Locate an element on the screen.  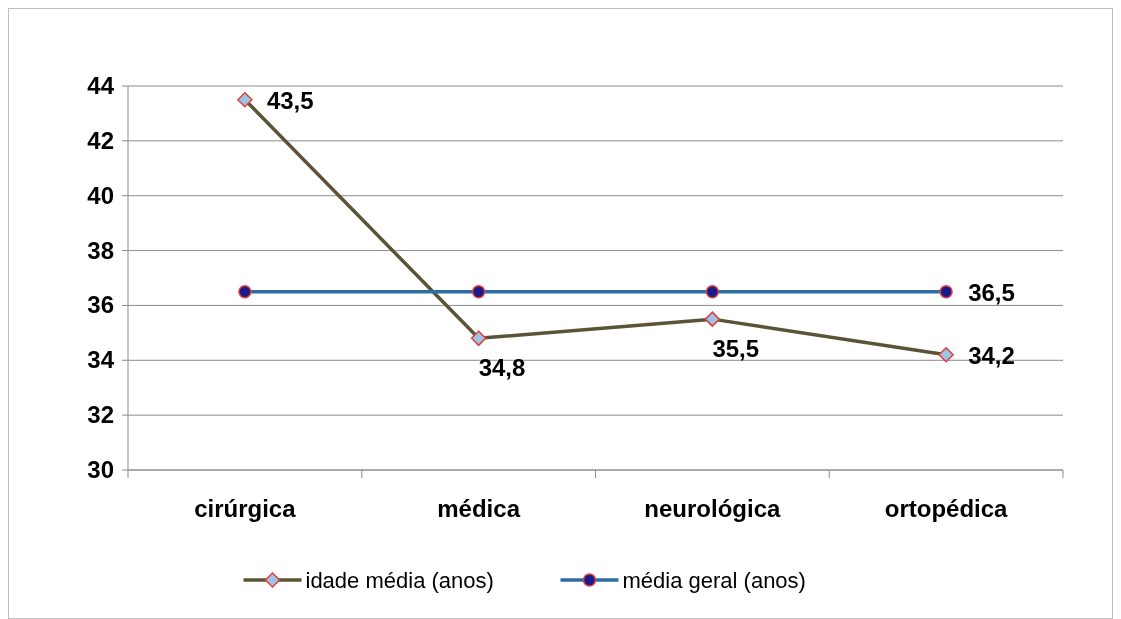
data-label: 34,8 is located at coordinates (502, 368).